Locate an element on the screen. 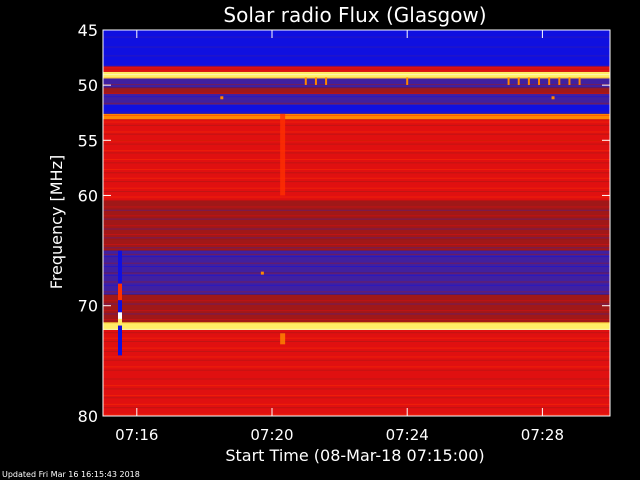  x-tick-label-3: 07:28 is located at coordinates (542, 435).